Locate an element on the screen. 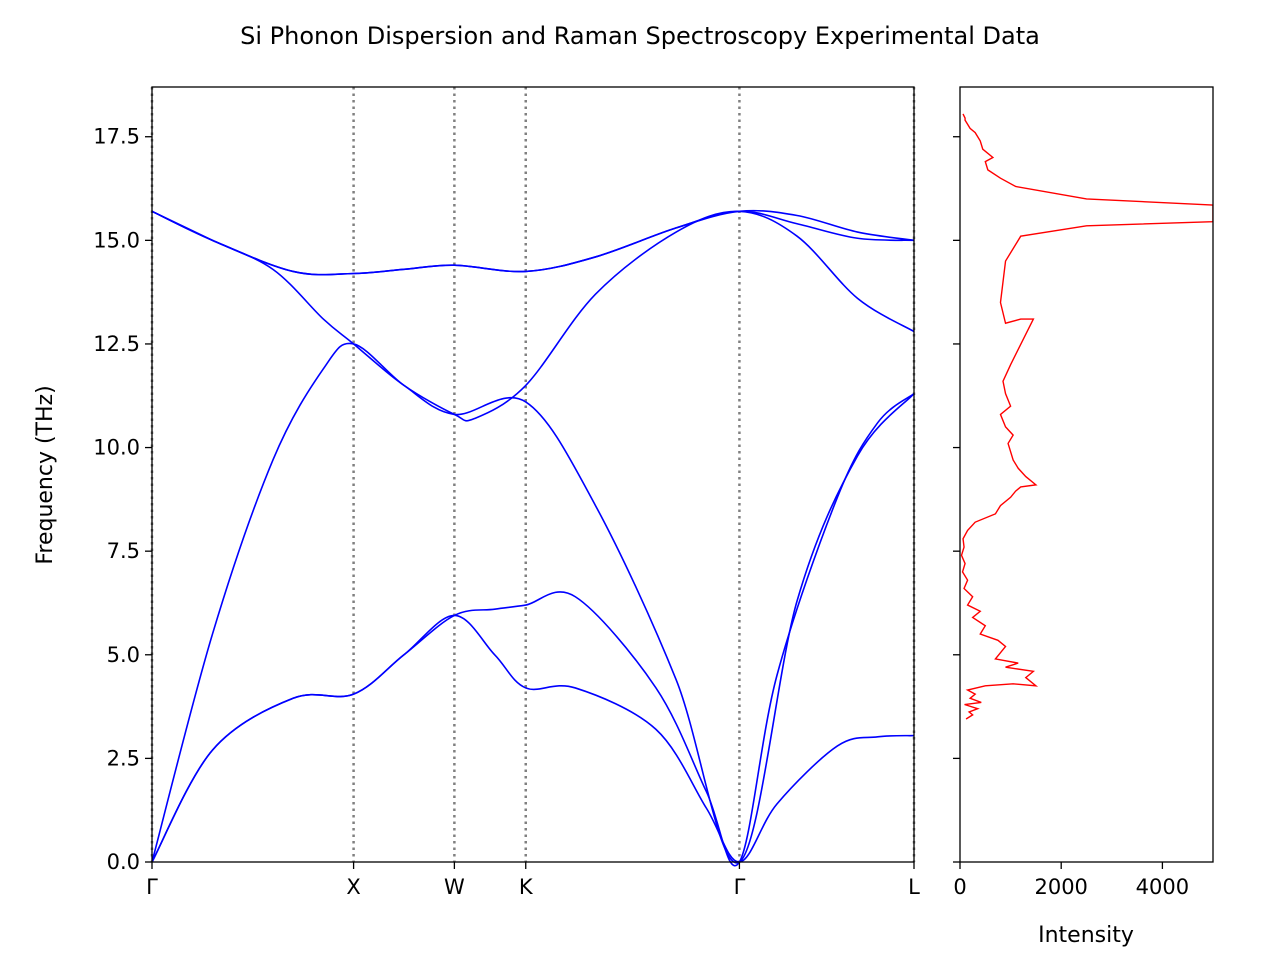  y-tick-label: 5.0 is located at coordinates (123, 655).